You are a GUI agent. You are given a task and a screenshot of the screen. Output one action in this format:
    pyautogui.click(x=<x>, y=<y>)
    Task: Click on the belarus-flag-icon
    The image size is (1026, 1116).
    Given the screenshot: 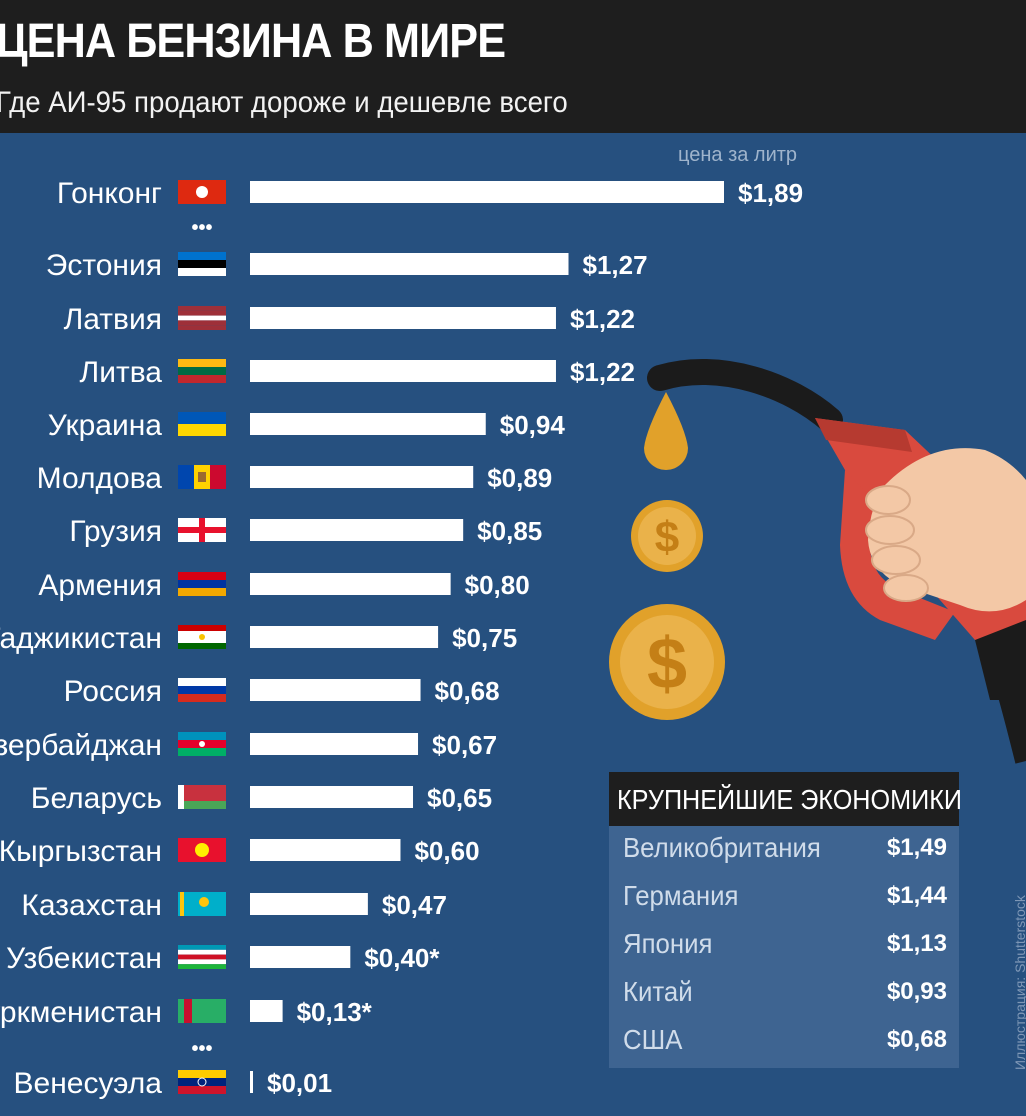 What is the action you would take?
    pyautogui.click(x=202, y=797)
    